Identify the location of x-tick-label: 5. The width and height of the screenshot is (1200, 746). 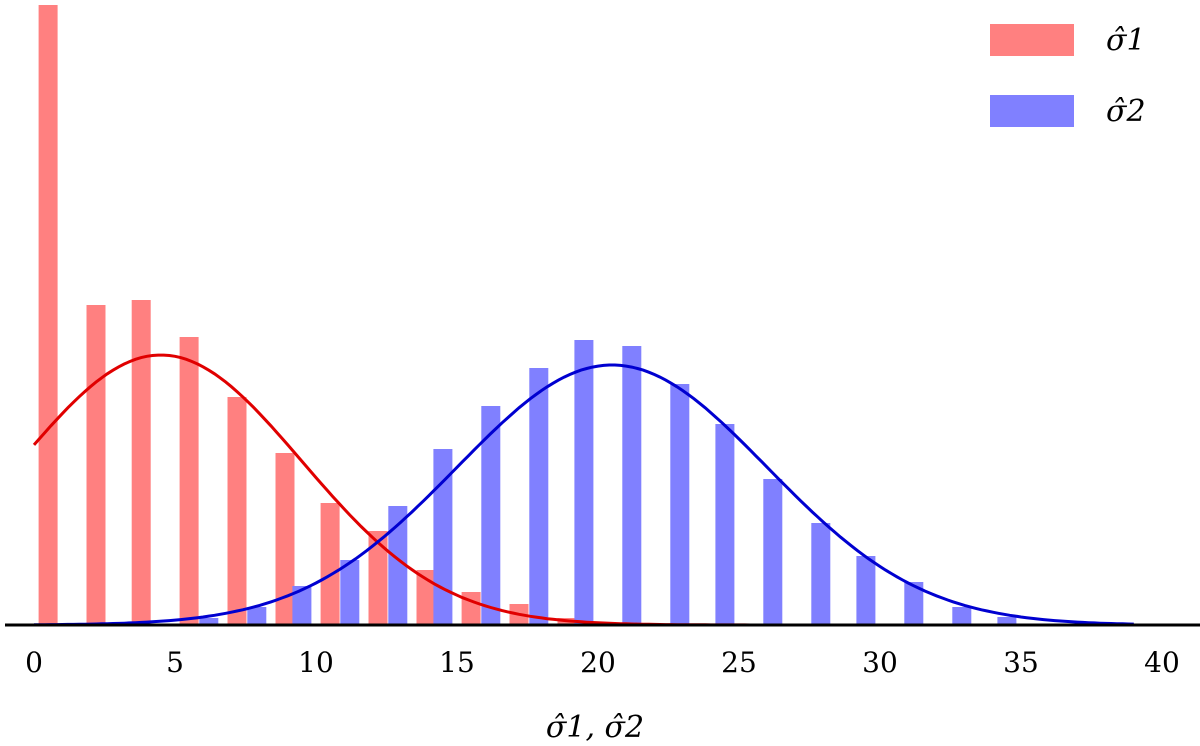
(175, 662).